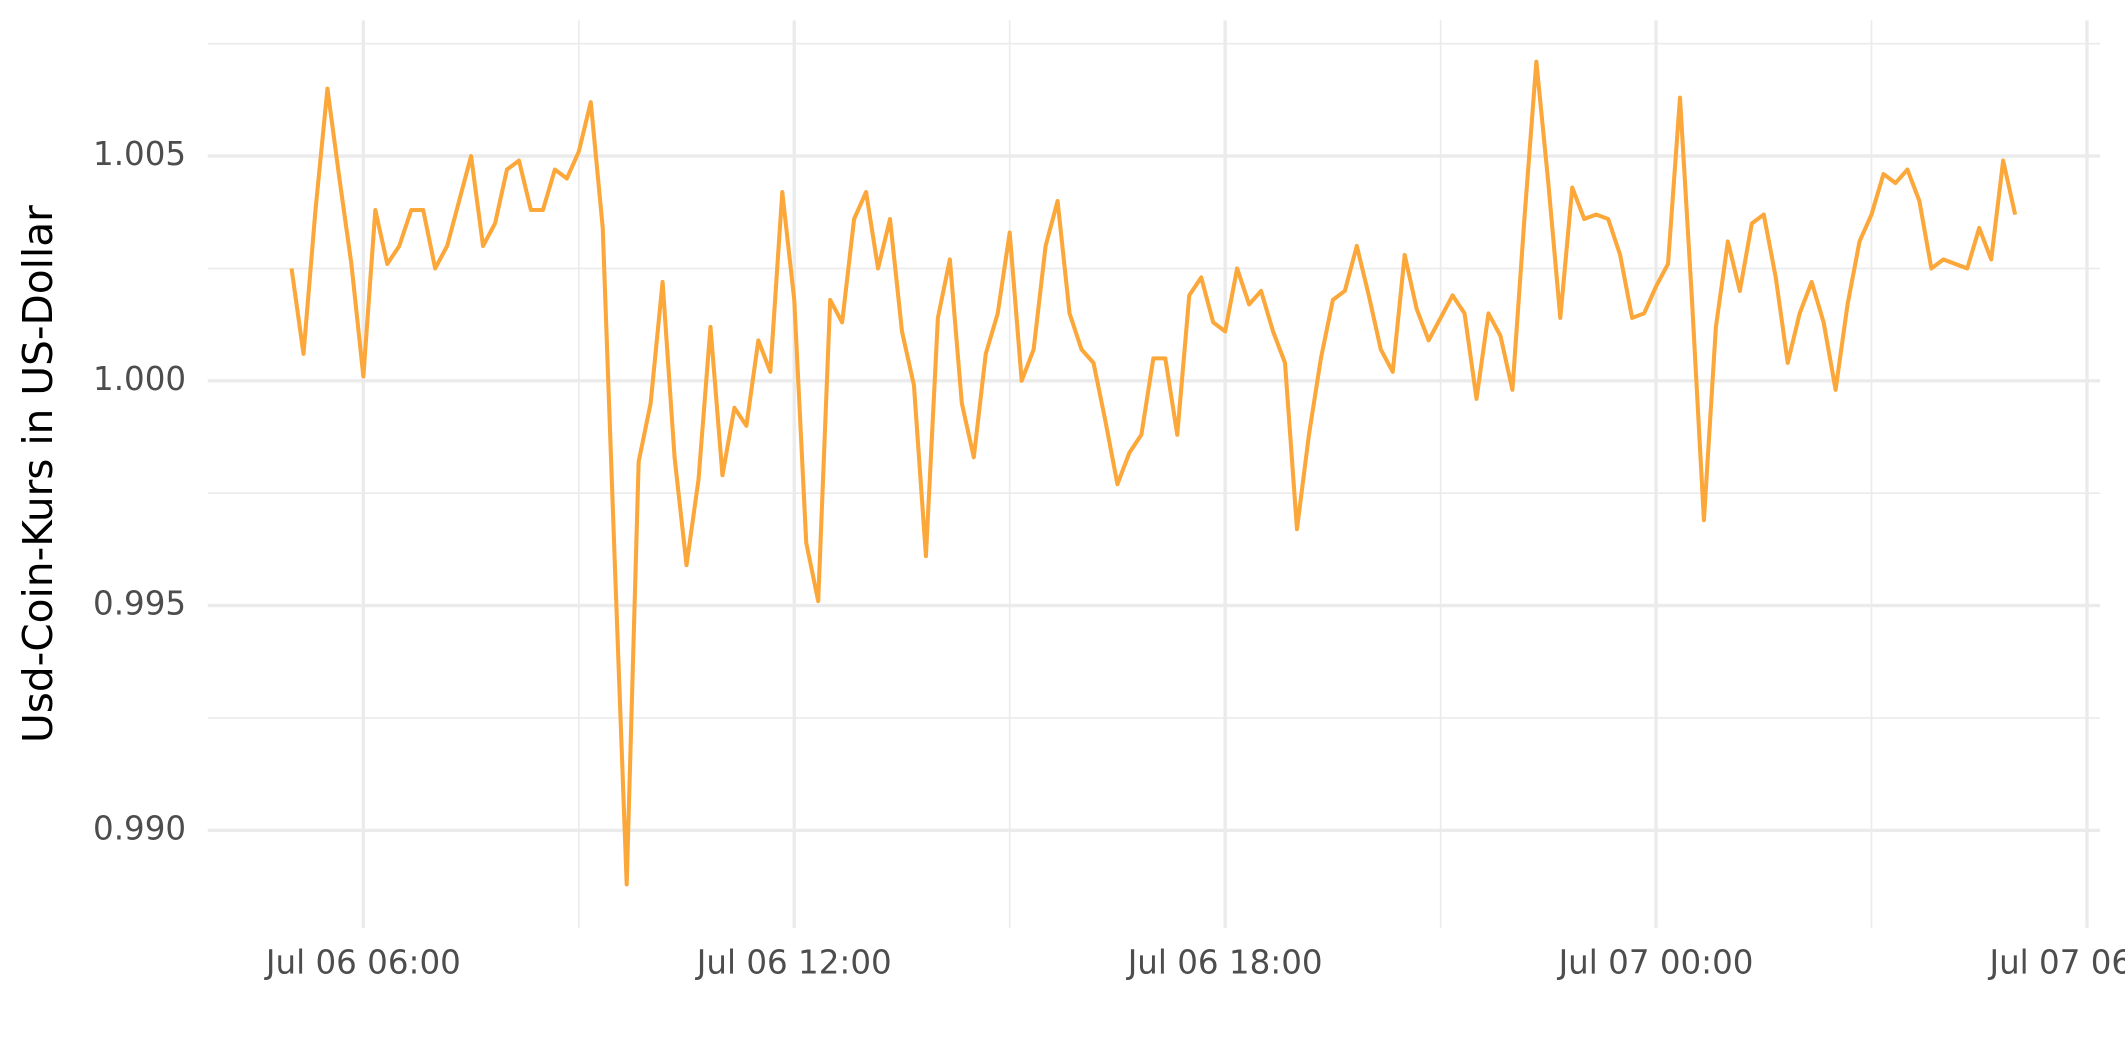 The image size is (2125, 1062). What do you see at coordinates (38, 474) in the screenshot?
I see `y-axis-title: Usd-Coin-Kurs in US-Dollar` at bounding box center [38, 474].